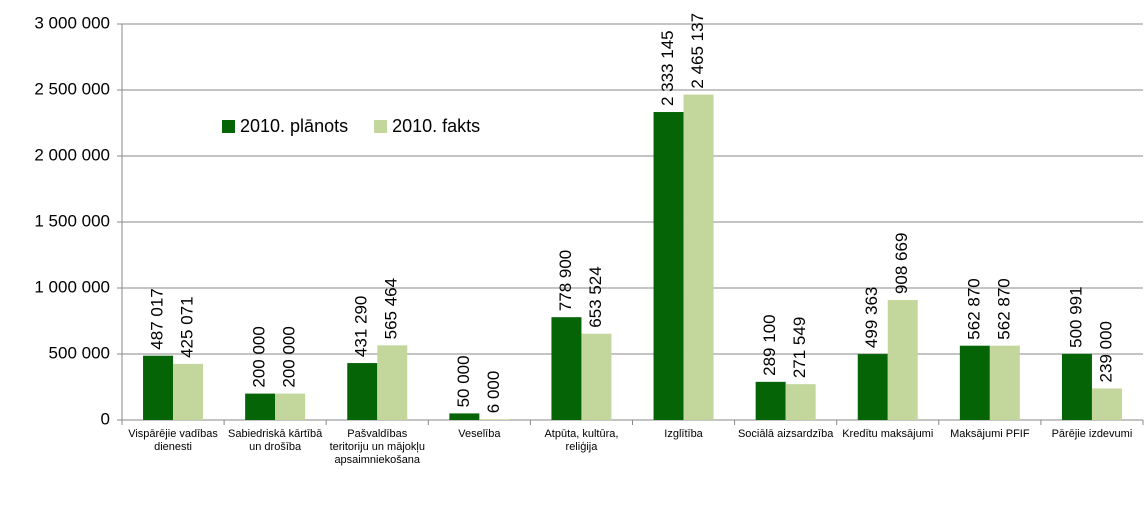 This screenshot has width=1145, height=509. I want to click on value-label: 500 991, so click(1075, 316).